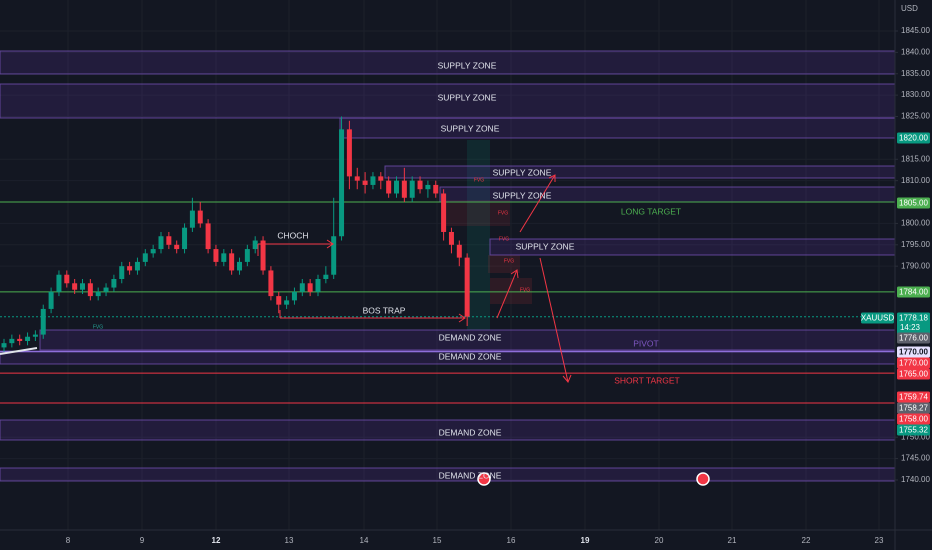 Image resolution: width=932 pixels, height=550 pixels. What do you see at coordinates (915, 73) in the screenshot?
I see `y-tick-label: 1835.00` at bounding box center [915, 73].